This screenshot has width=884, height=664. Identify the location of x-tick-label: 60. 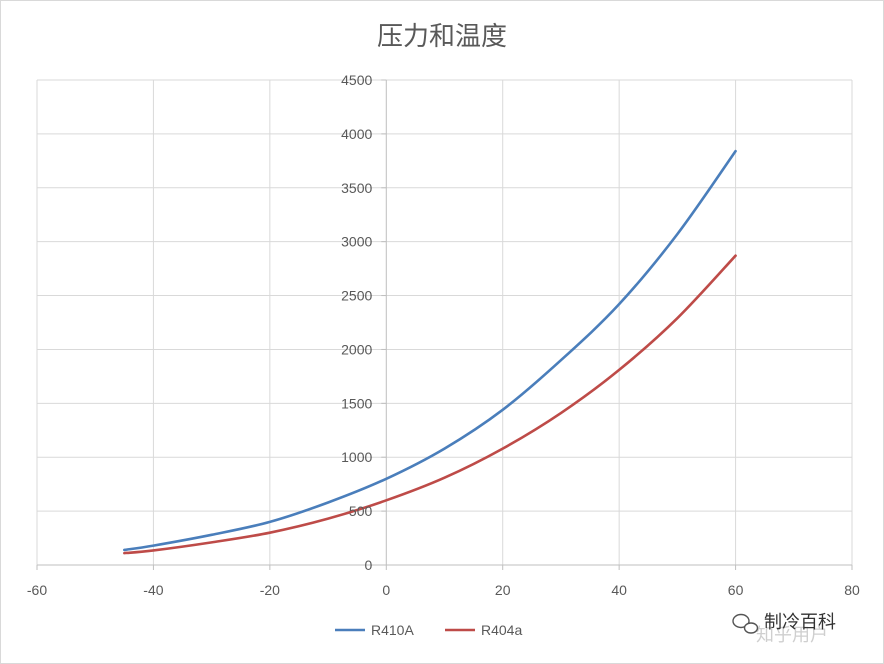
(736, 590).